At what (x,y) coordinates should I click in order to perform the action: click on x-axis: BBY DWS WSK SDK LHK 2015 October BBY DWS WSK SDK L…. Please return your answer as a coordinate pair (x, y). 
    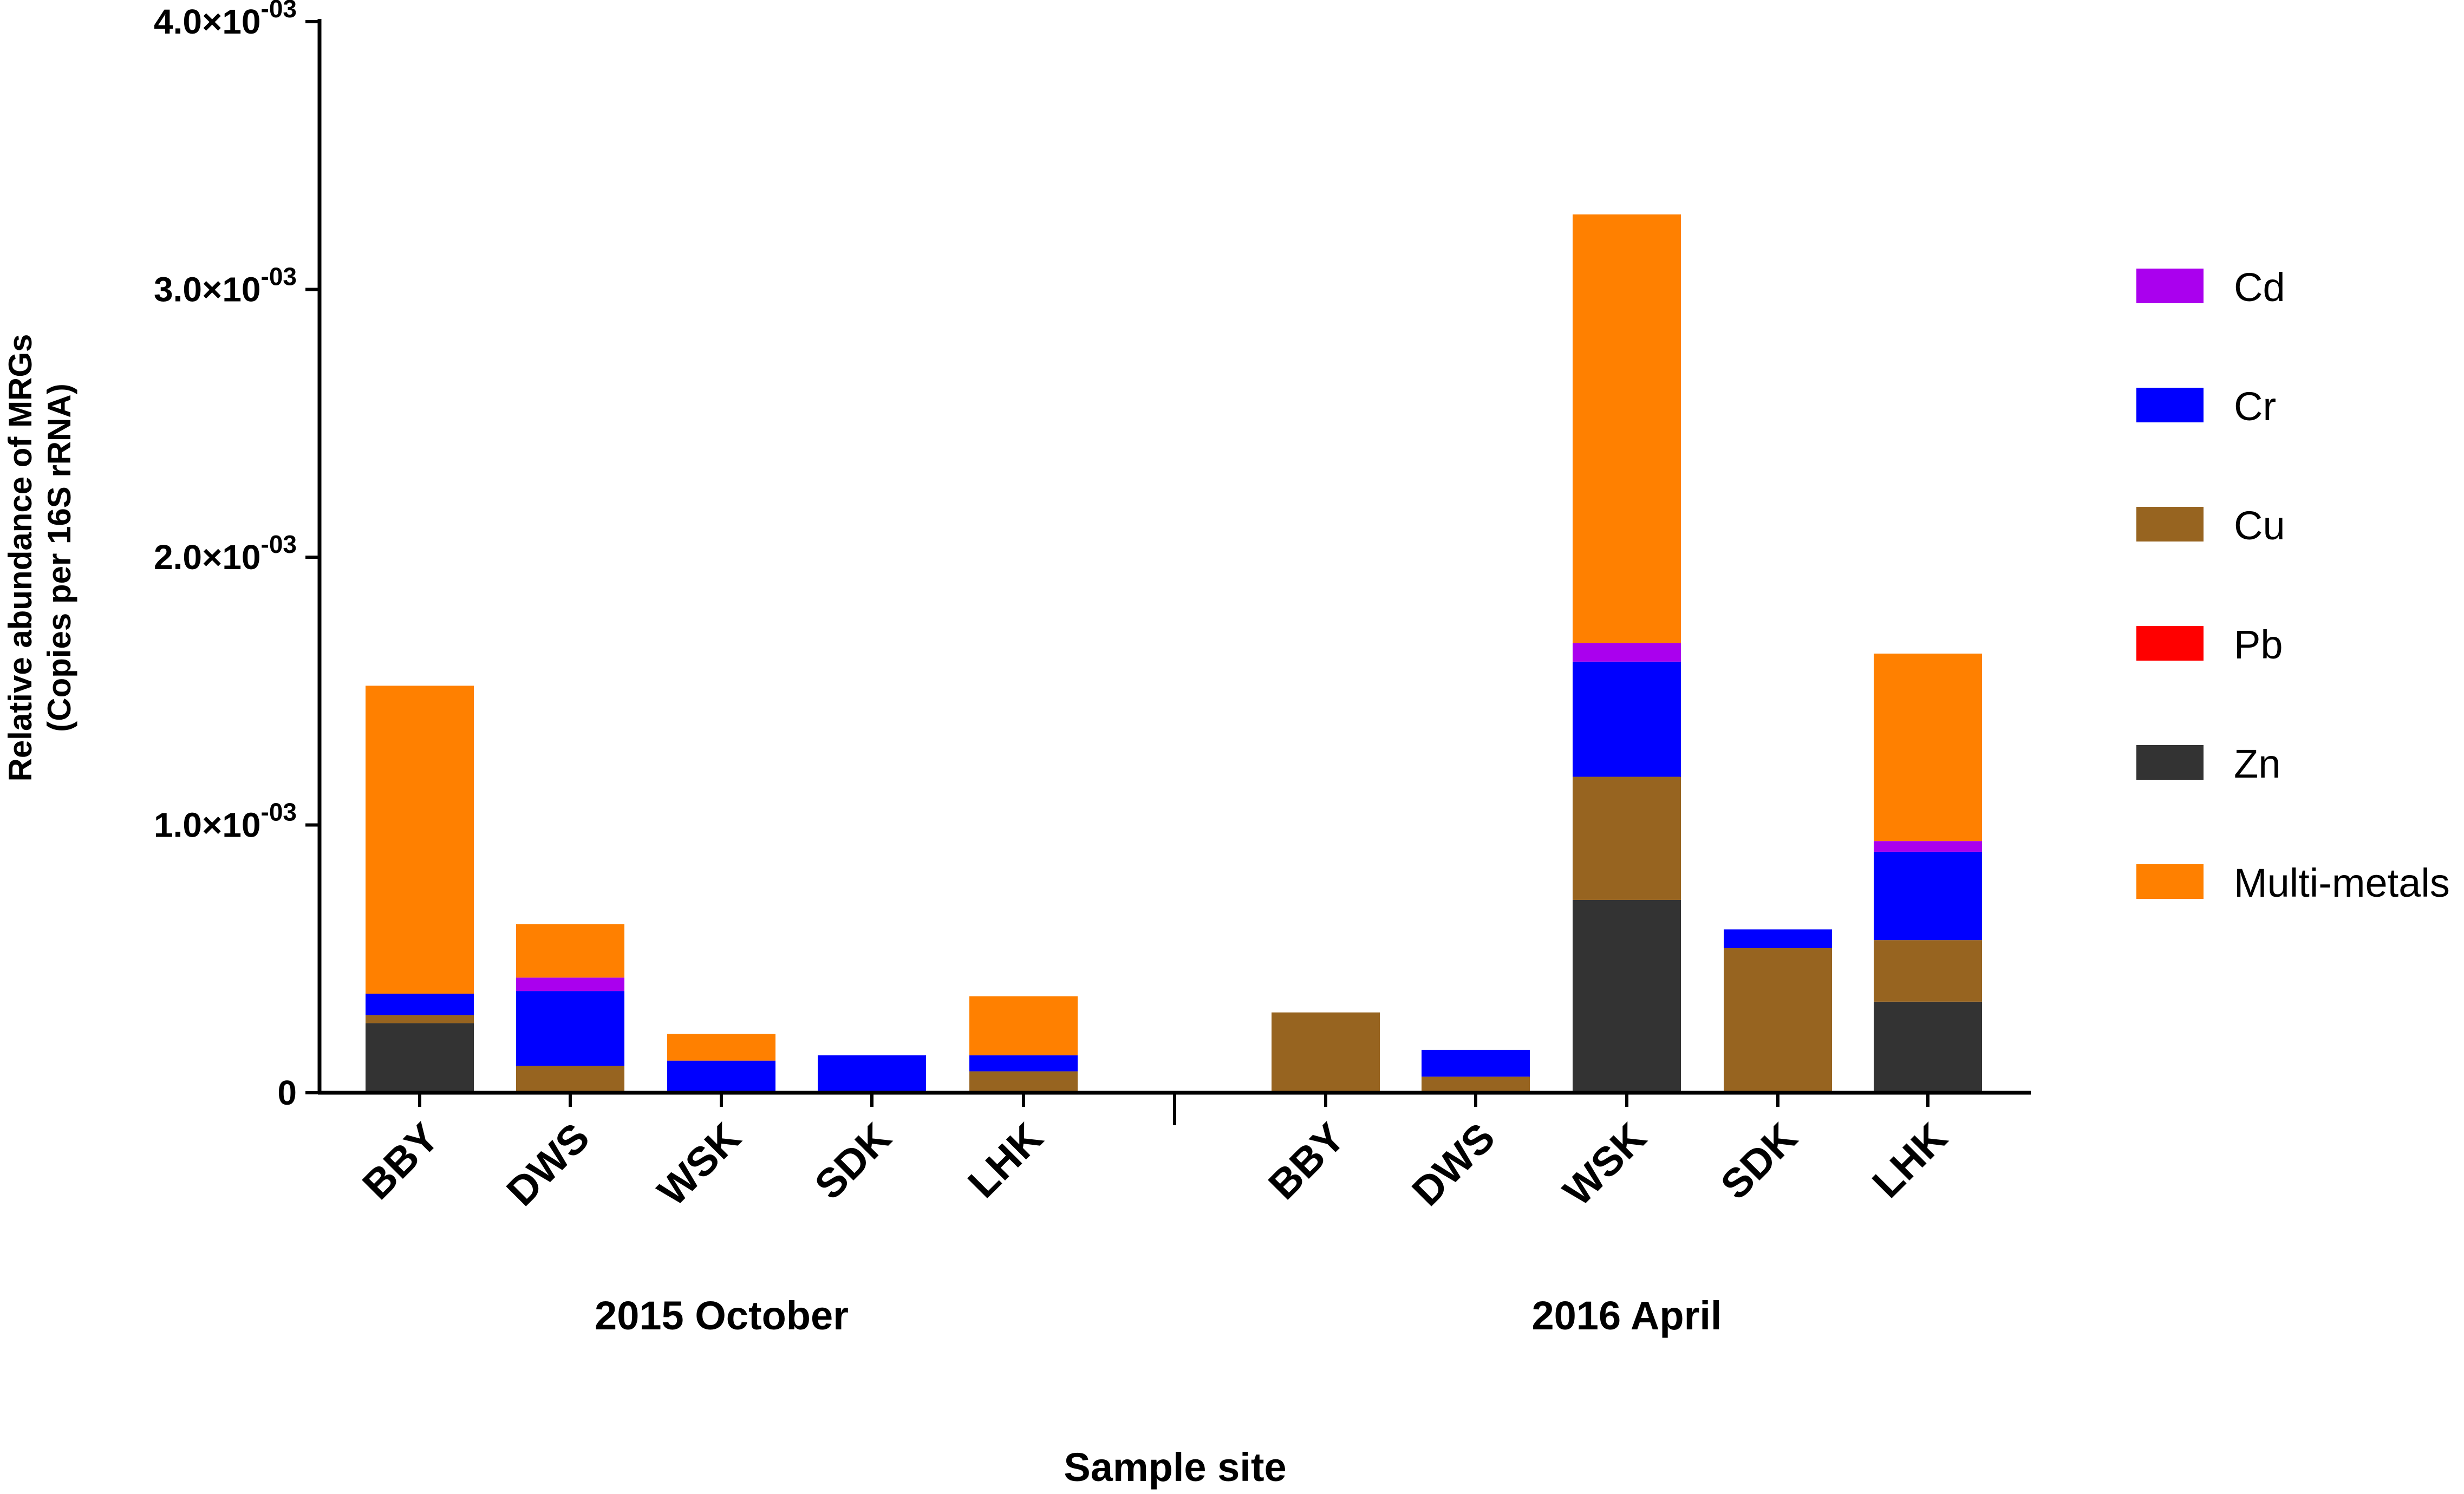
    Looking at the image, I should click on (1174, 1215).